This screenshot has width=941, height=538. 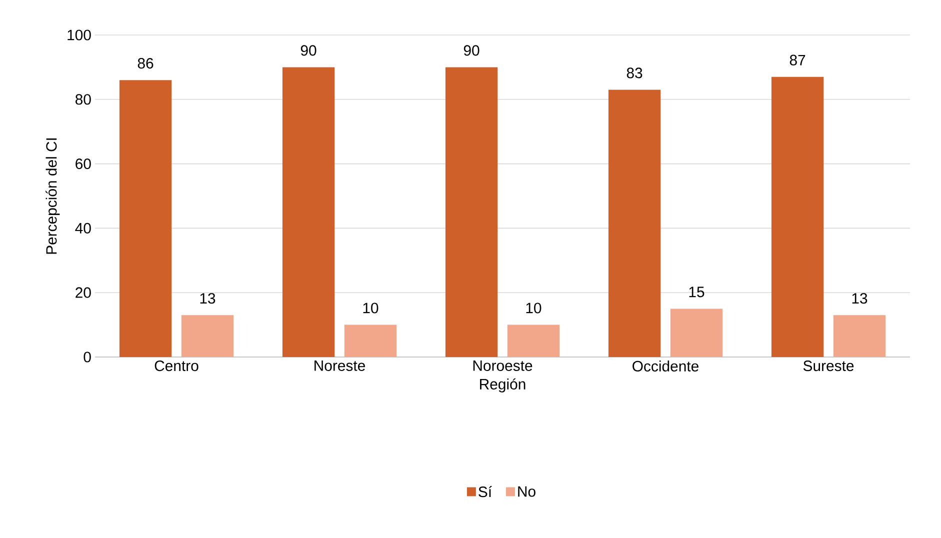 What do you see at coordinates (87, 357) in the screenshot?
I see `y-tick-label: 0` at bounding box center [87, 357].